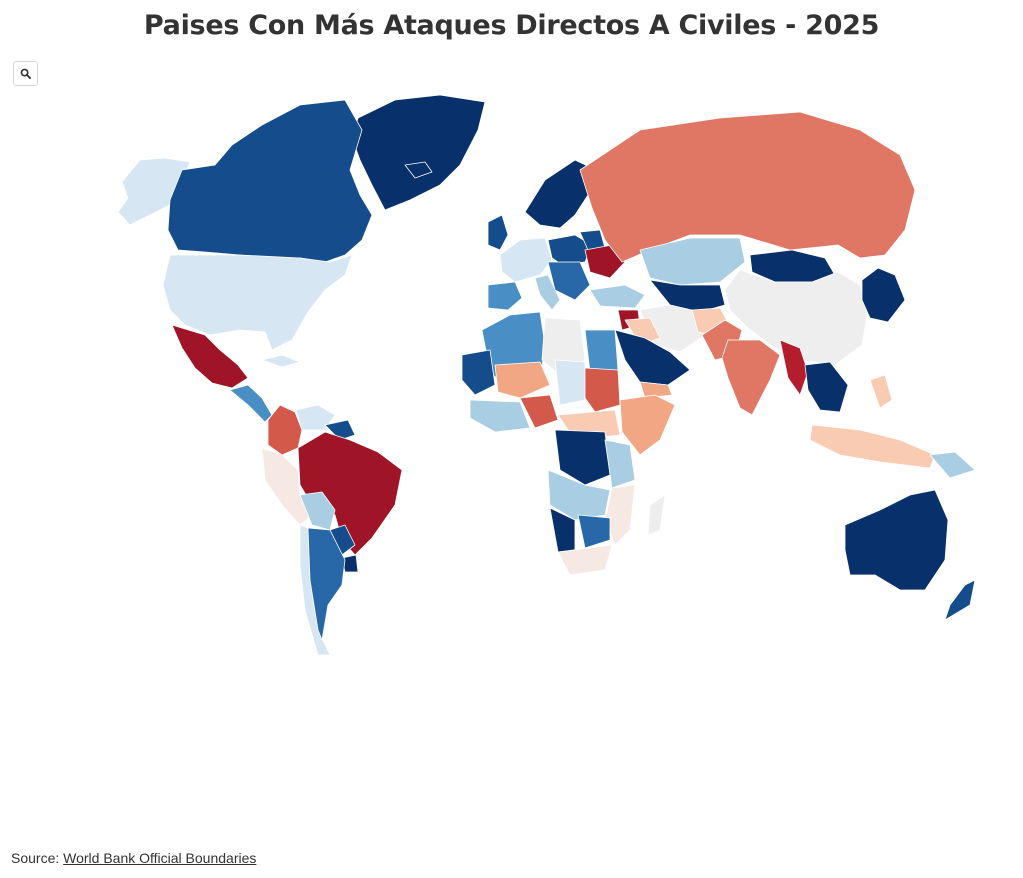 The image size is (1023, 878). Describe the element at coordinates (617, 296) in the screenshot. I see `country-turkey` at that location.